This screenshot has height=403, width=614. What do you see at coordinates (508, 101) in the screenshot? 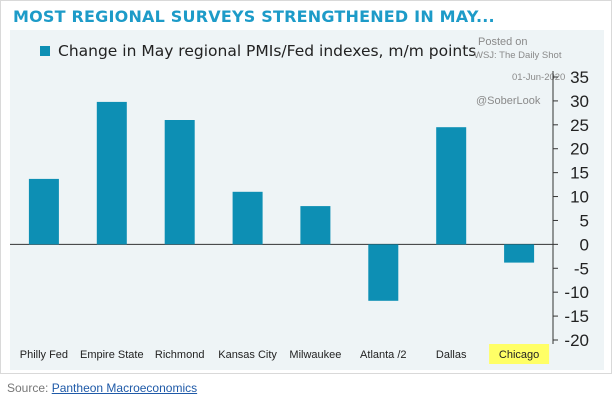
I see `watermark-handle: @SoberLook` at bounding box center [508, 101].